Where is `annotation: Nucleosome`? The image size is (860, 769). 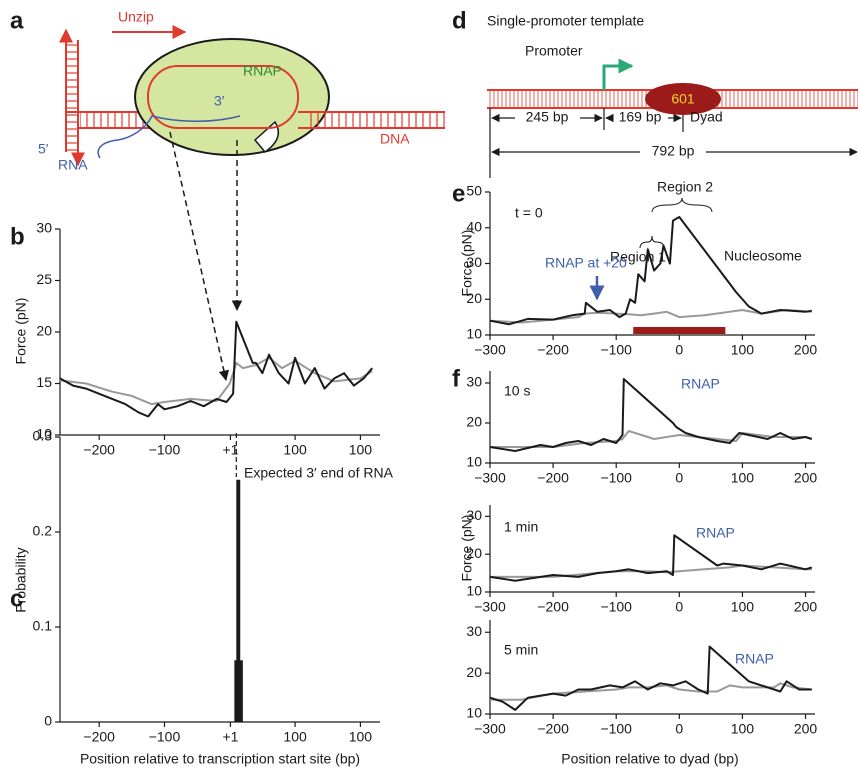 annotation: Nucleosome is located at coordinates (763, 256).